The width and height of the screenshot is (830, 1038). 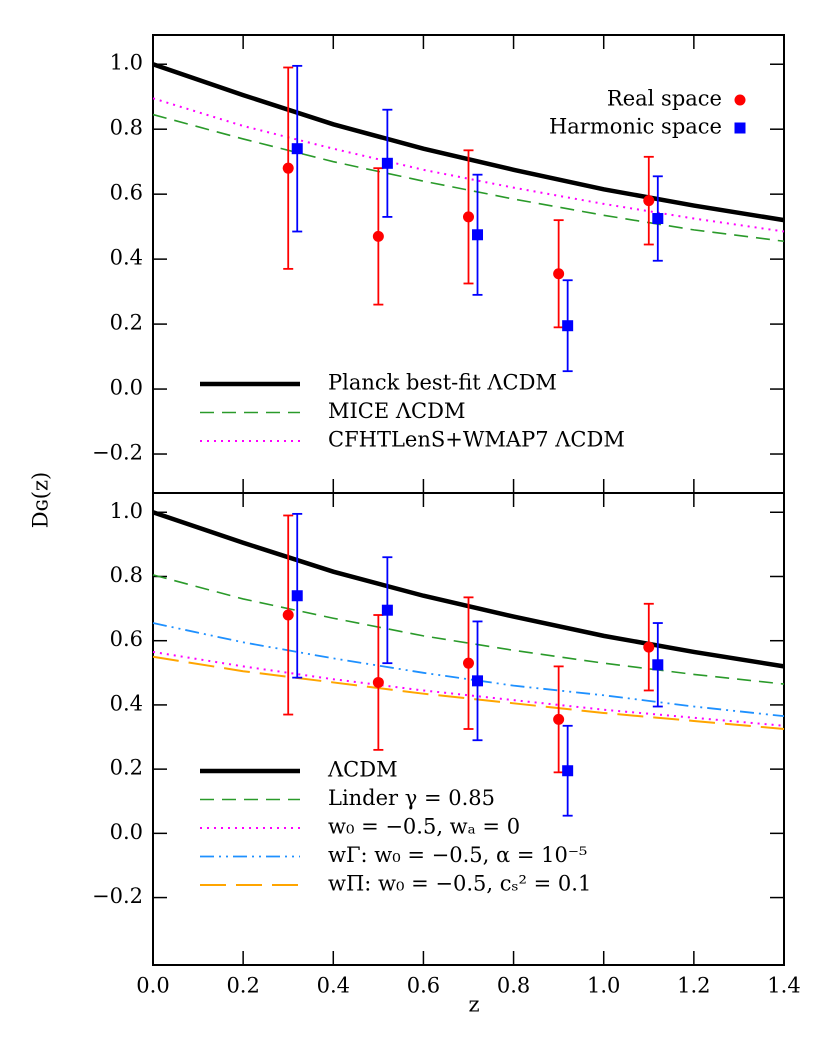 I want to click on x-tick-label: 0.6, so click(x=423, y=986).